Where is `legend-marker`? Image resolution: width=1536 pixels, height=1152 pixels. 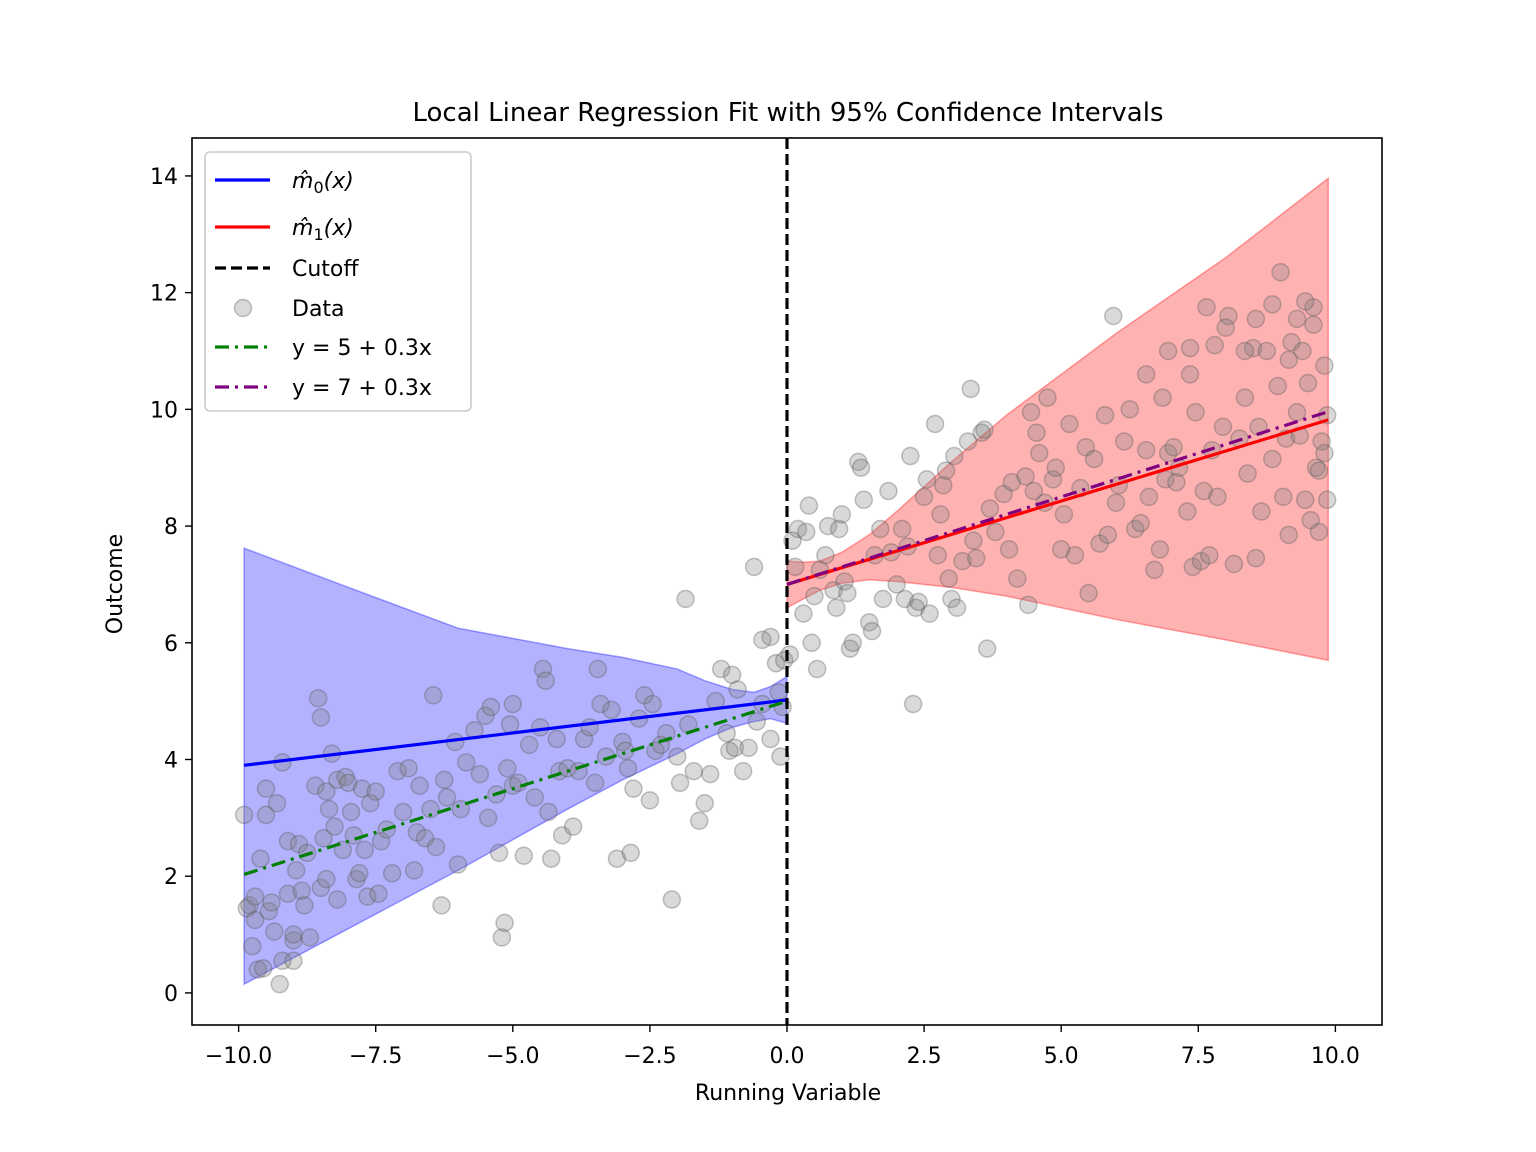
legend-marker is located at coordinates (243, 308).